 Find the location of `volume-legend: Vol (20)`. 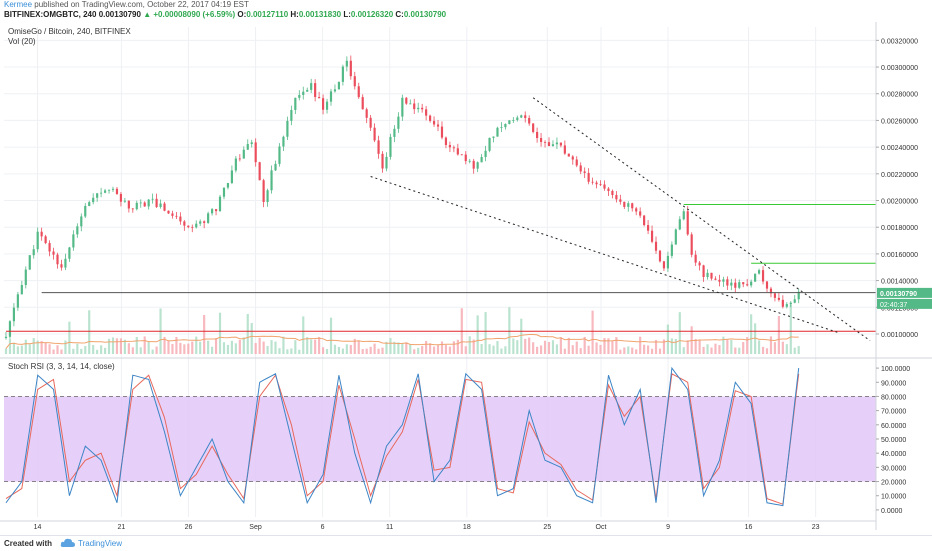

volume-legend: Vol (20) is located at coordinates (22, 41).